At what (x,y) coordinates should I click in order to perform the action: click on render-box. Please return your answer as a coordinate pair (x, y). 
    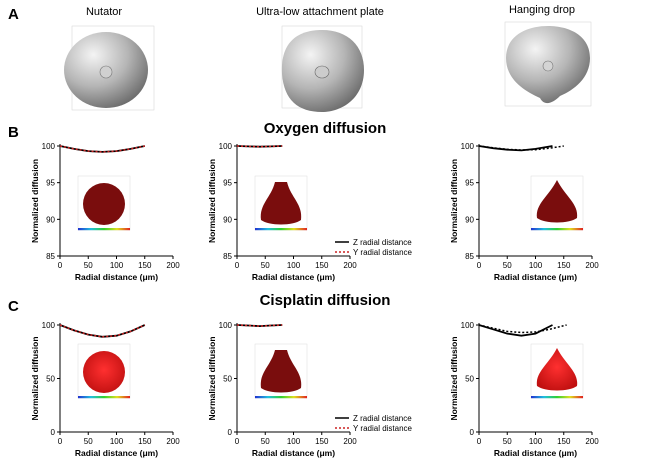
    Looking at the image, I should click on (548, 64).